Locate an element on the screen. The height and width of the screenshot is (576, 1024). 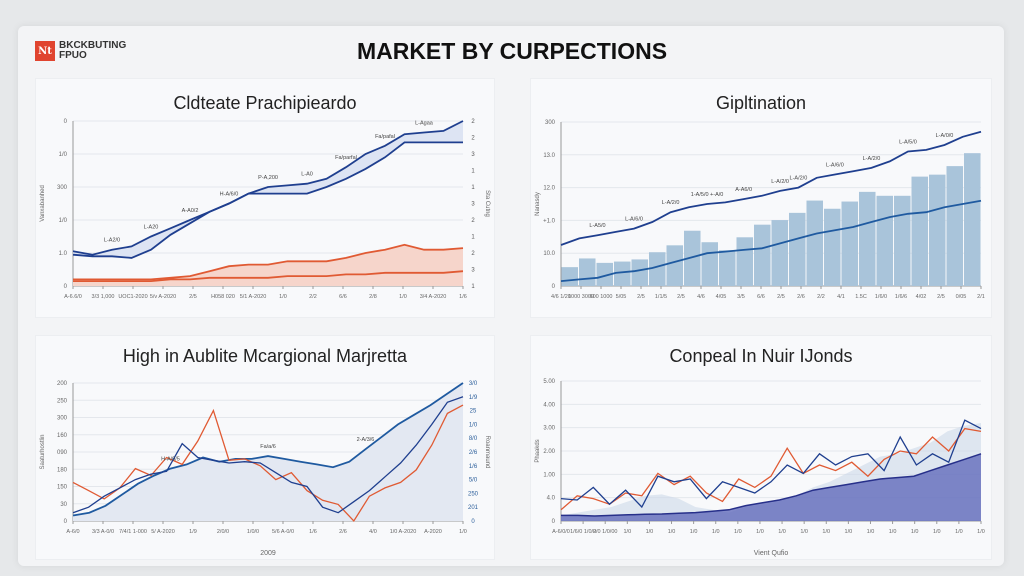
x-tick-label: 2/6 is located at coordinates (801, 297).